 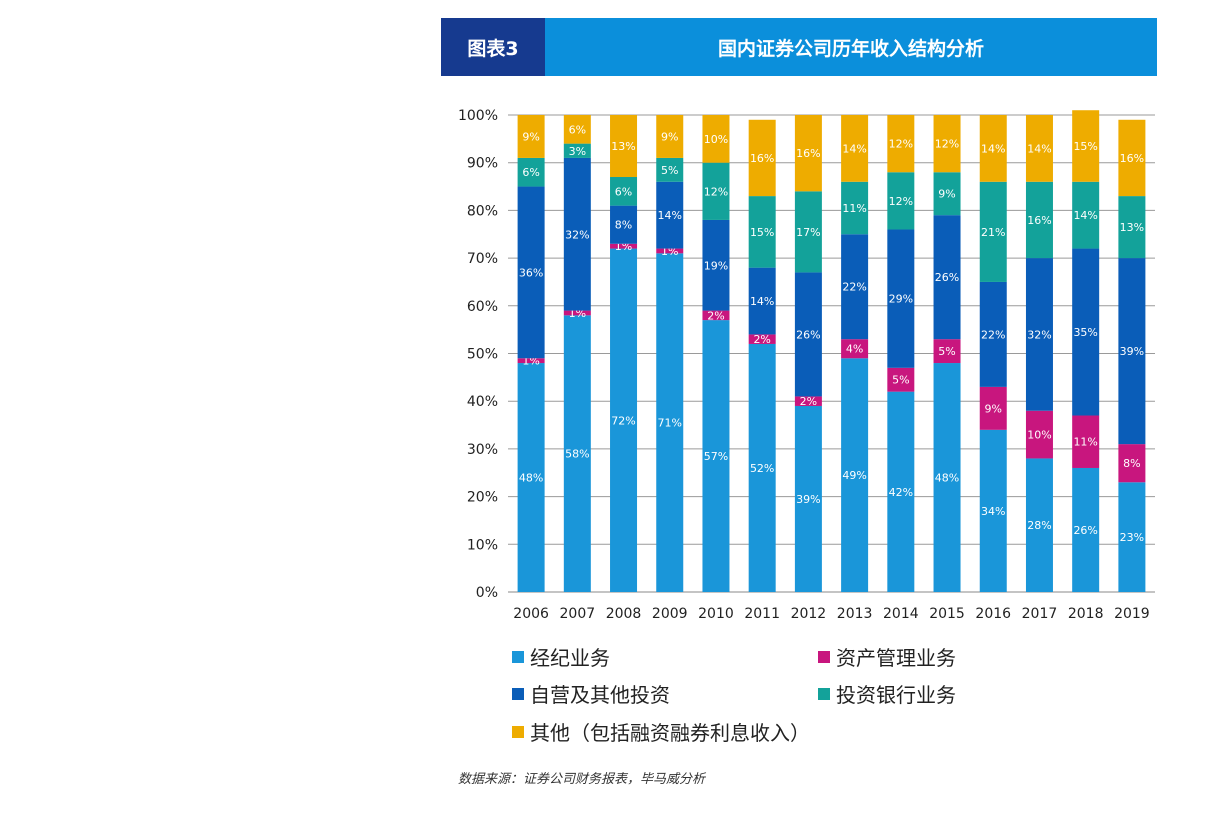 I want to click on legend-item-proprietary: 自营及其他投资, so click(x=591, y=693).